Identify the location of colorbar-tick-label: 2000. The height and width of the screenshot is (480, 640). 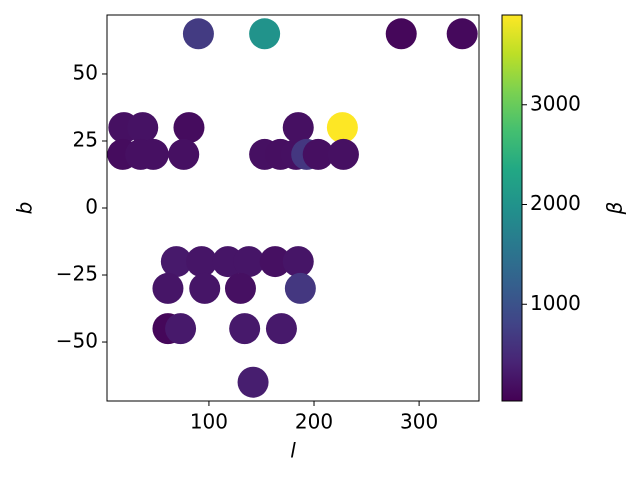
(555, 203).